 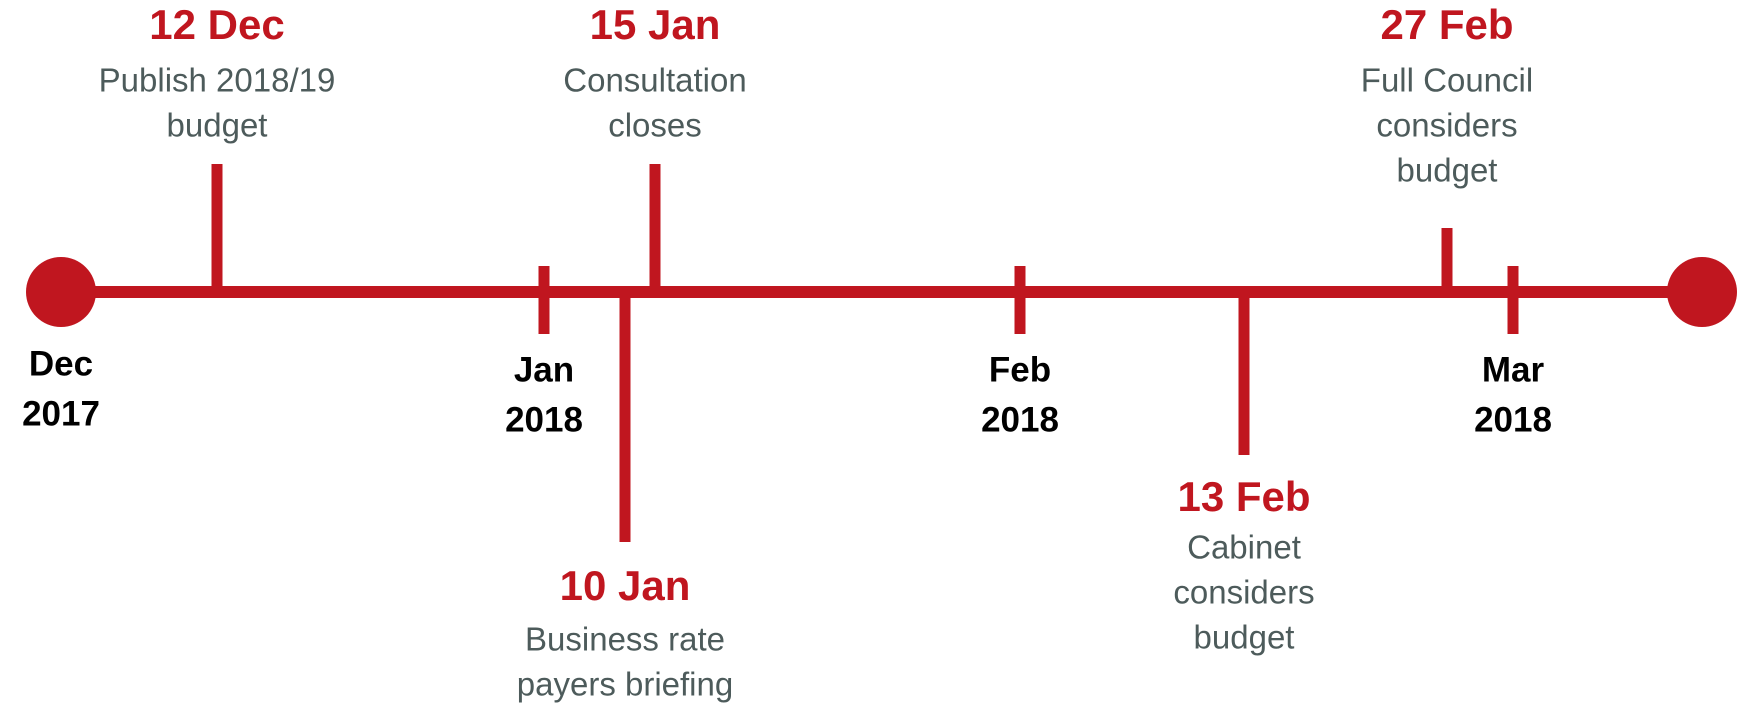 What do you see at coordinates (1513, 369) in the screenshot?
I see `month-label: Mar` at bounding box center [1513, 369].